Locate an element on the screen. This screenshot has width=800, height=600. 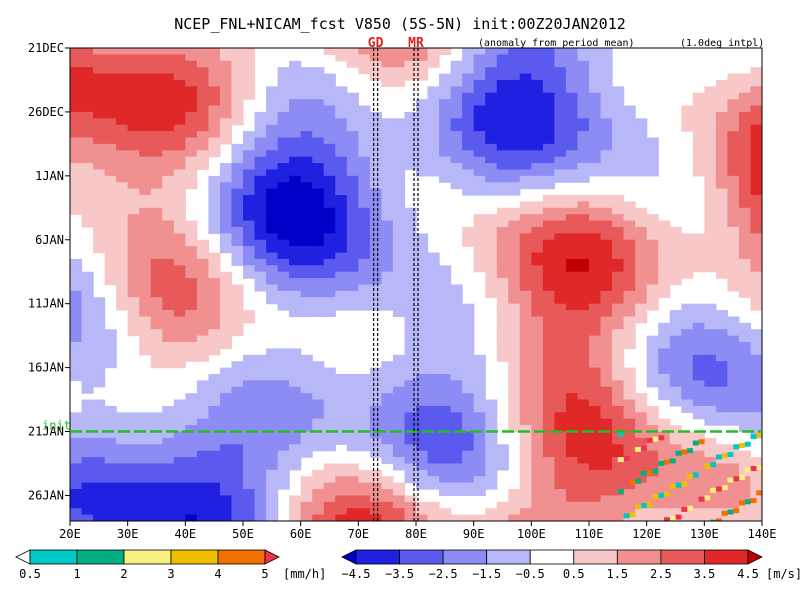
x-tick-label: 100E is located at coordinates (531, 534).